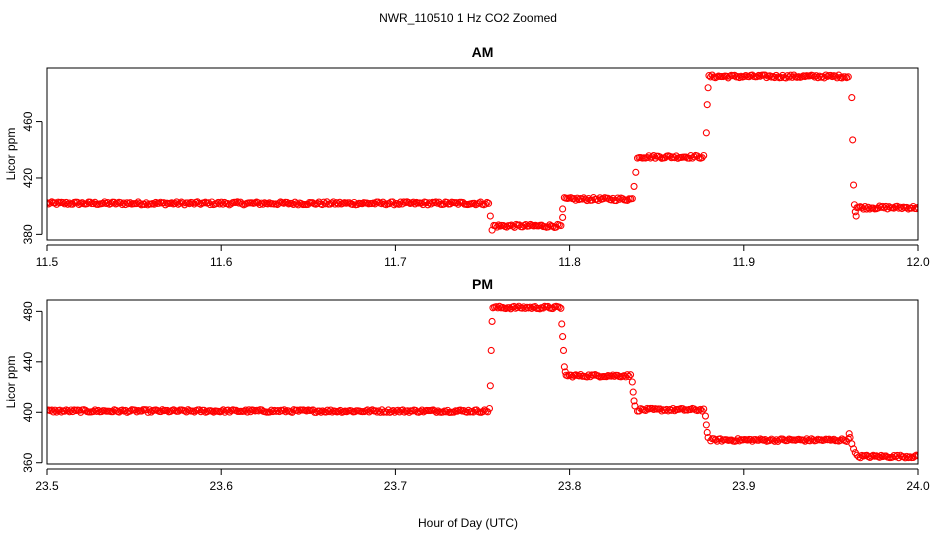 This screenshot has height=540, width=936. What do you see at coordinates (222, 486) in the screenshot?
I see `pm-x-tick-label: 23.6` at bounding box center [222, 486].